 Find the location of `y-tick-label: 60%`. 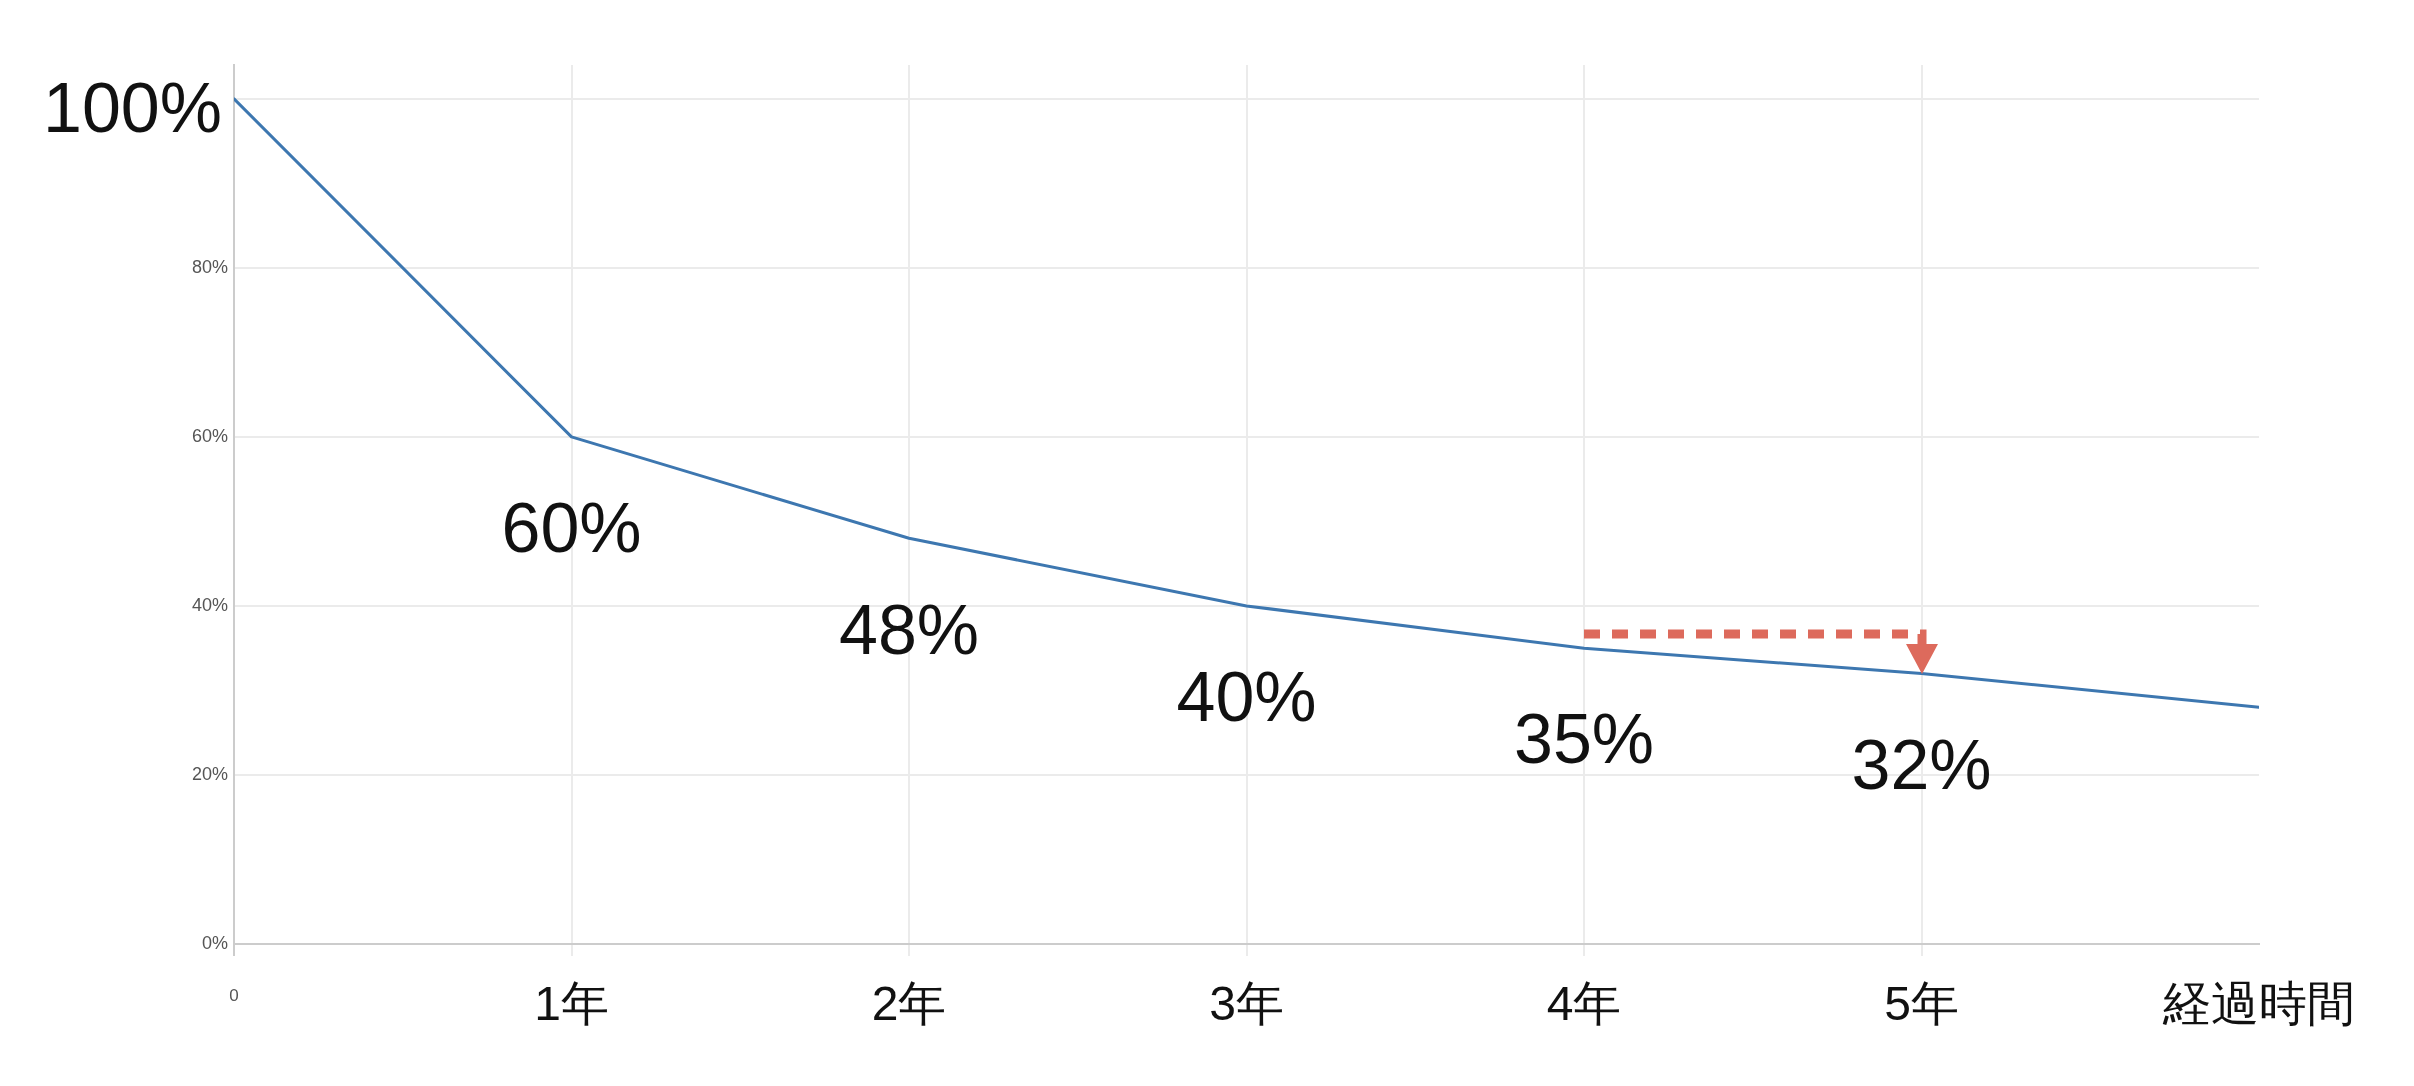

y-tick-label: 60% is located at coordinates (209, 435).